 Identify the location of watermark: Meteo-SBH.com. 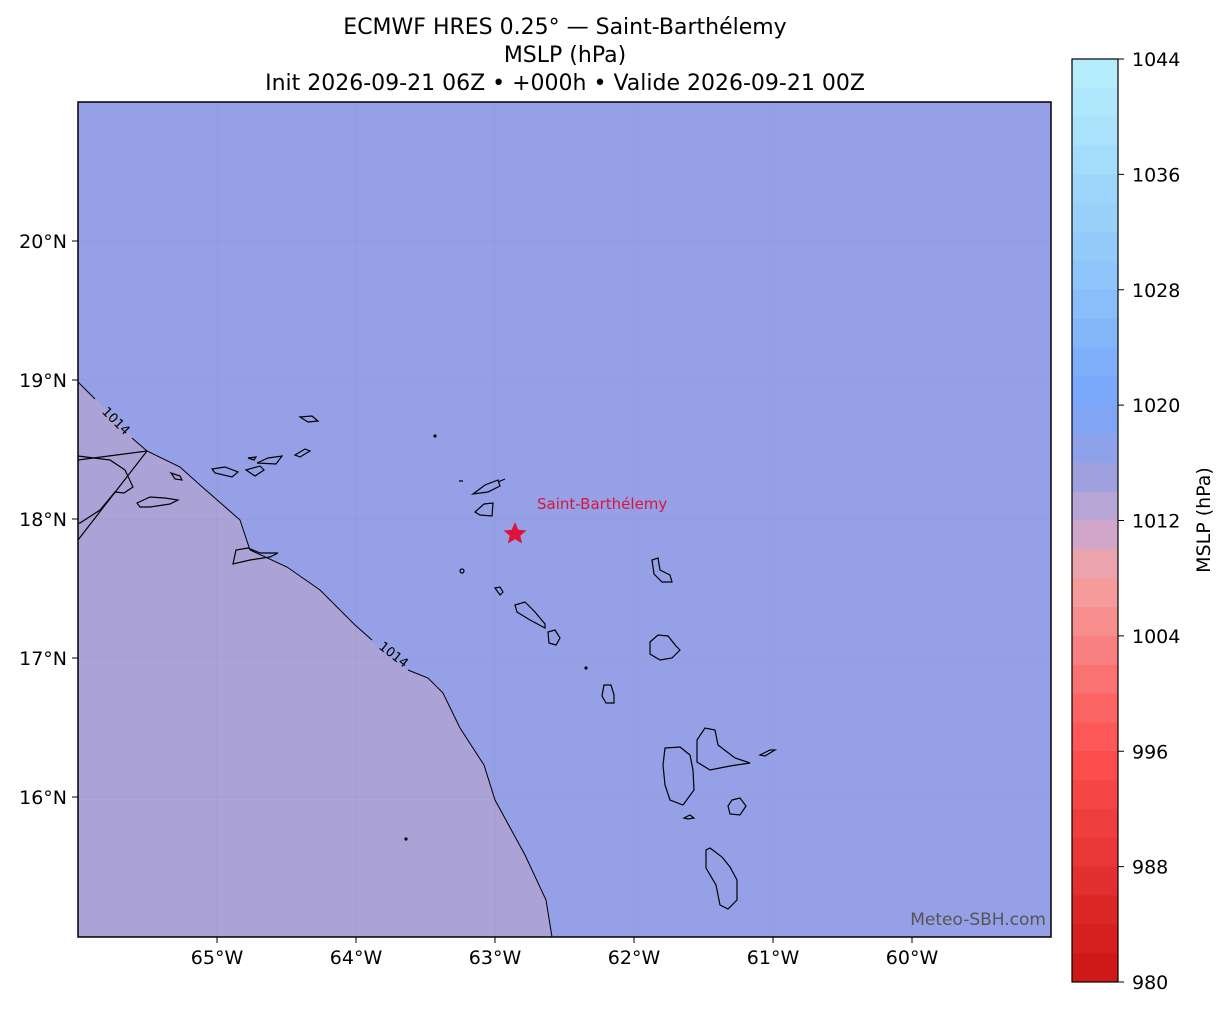
(978, 920).